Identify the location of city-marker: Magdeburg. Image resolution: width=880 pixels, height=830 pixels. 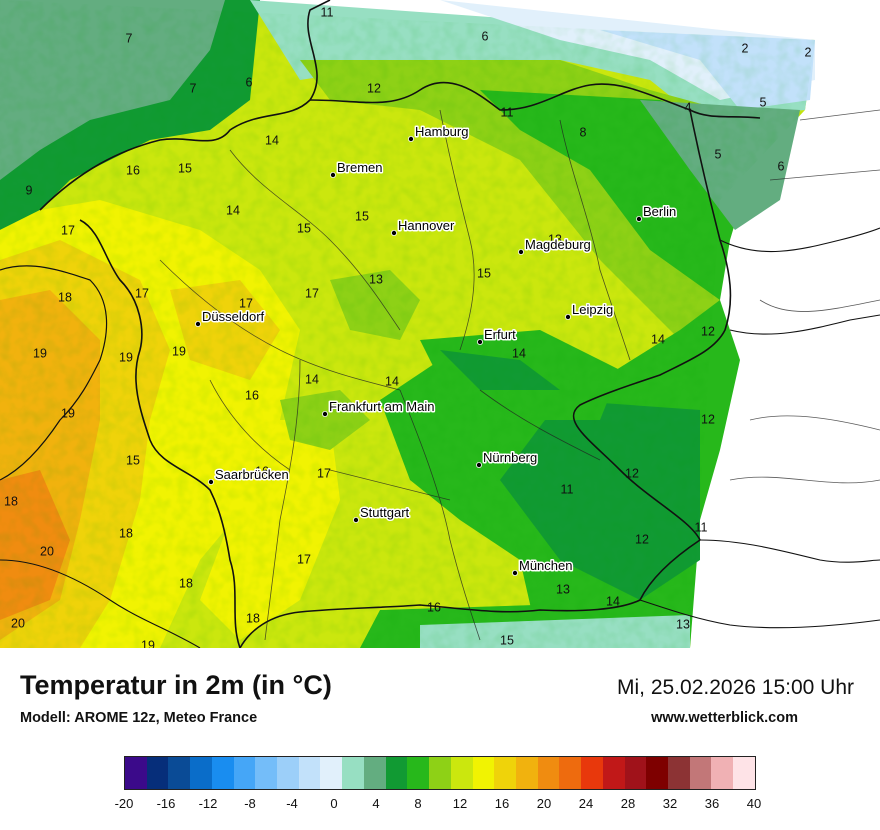
(555, 245).